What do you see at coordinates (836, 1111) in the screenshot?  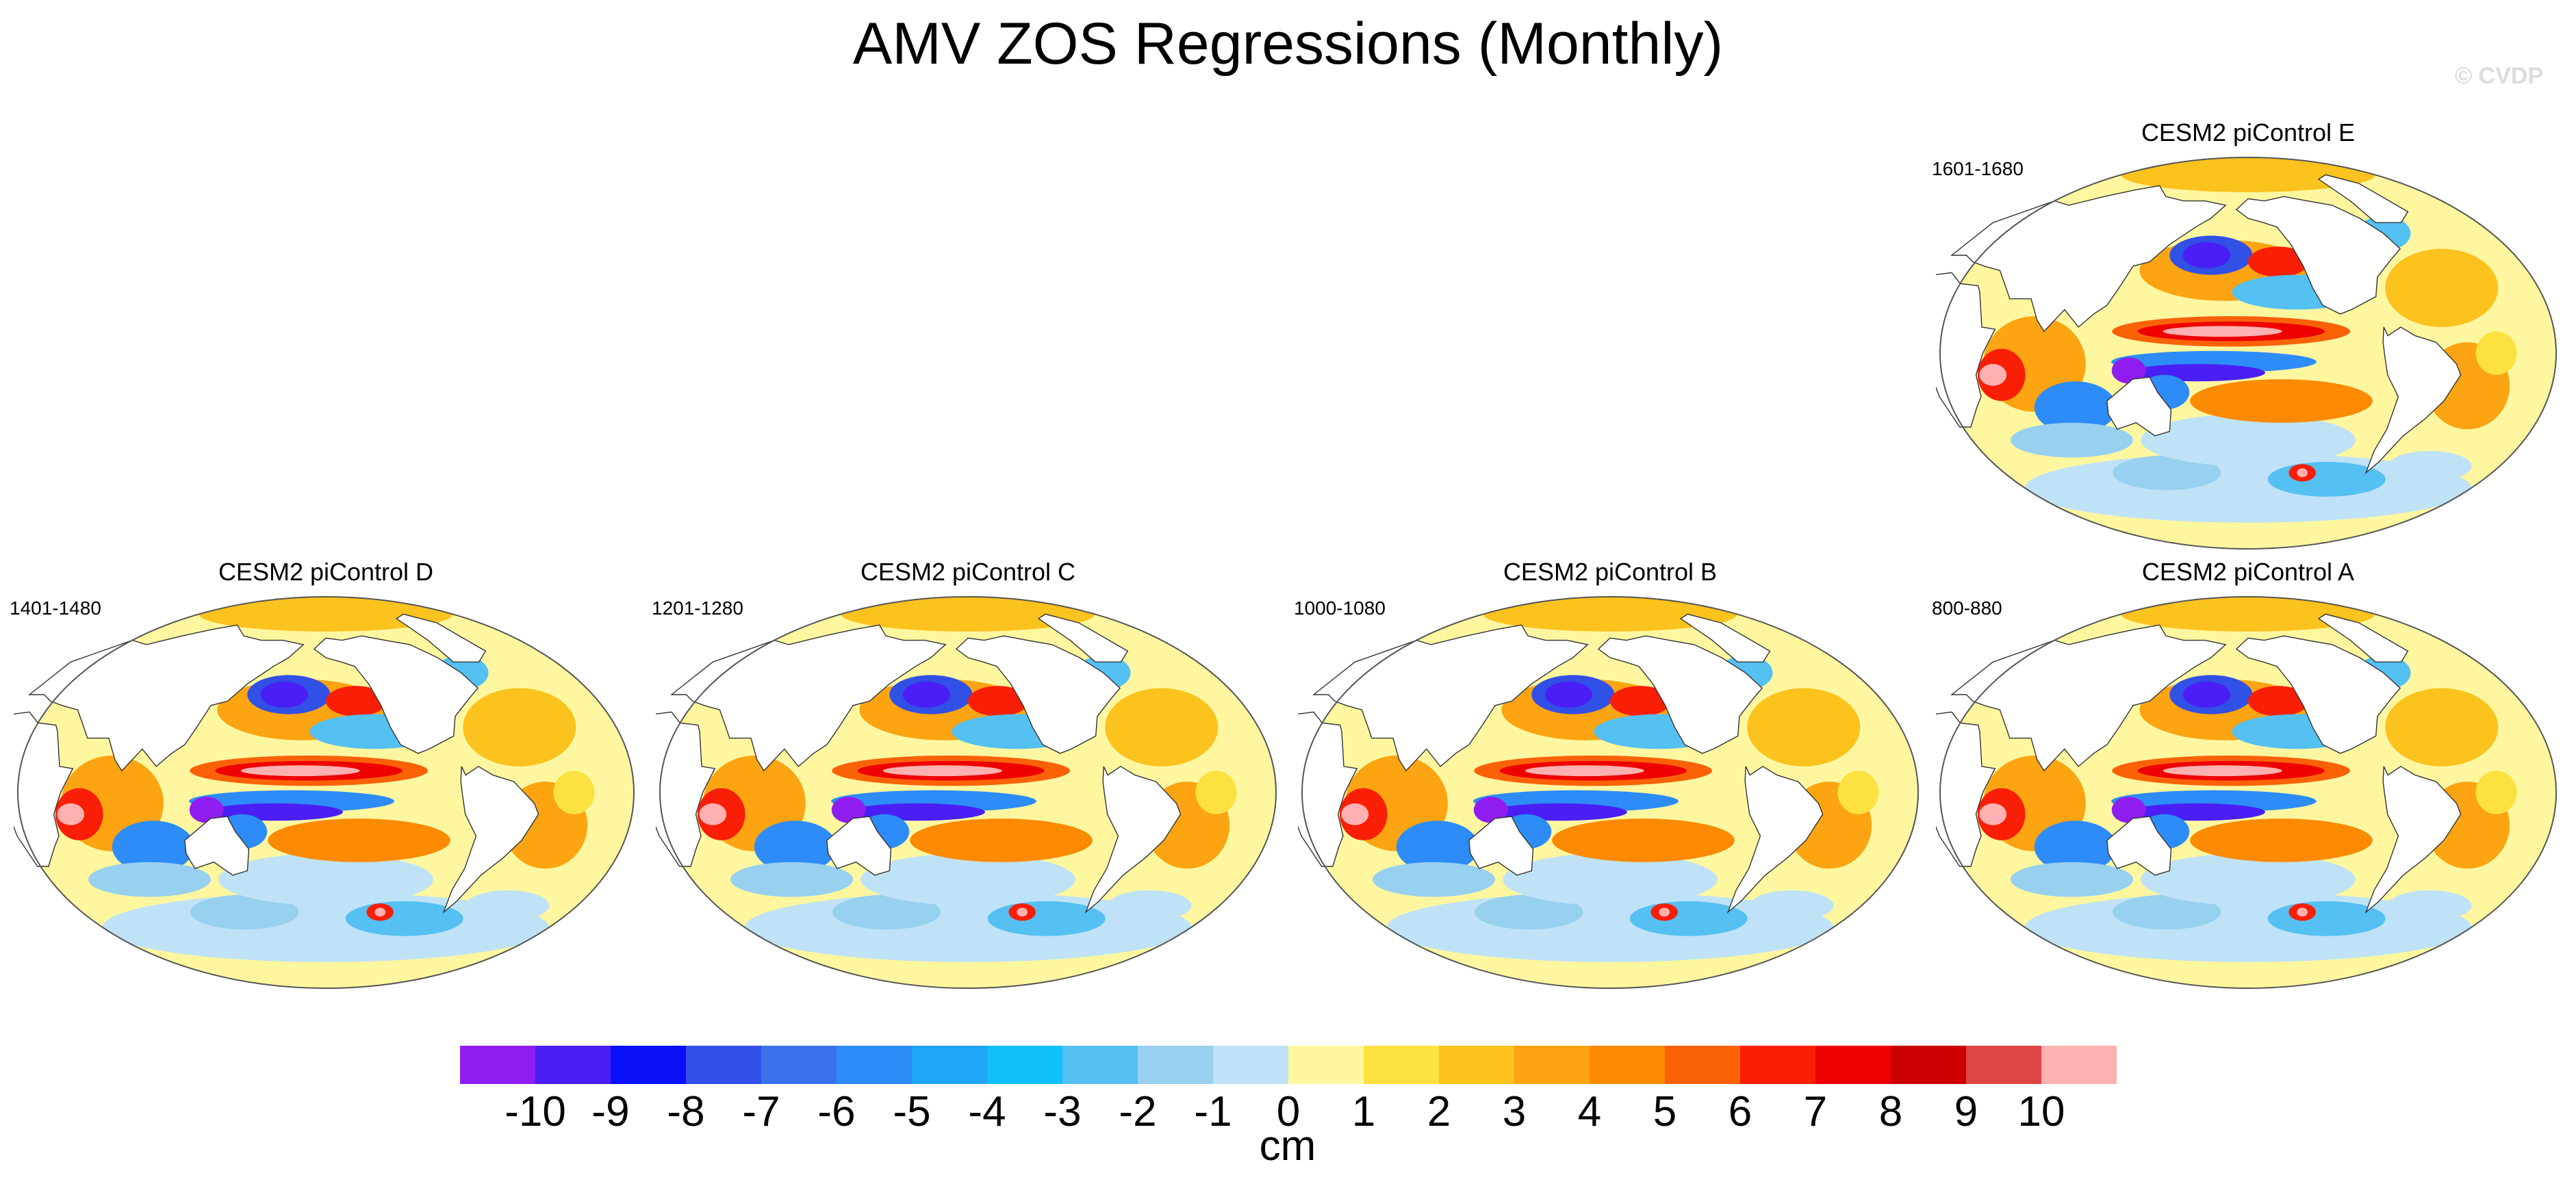 I see `colorbar-tick-label: -6` at bounding box center [836, 1111].